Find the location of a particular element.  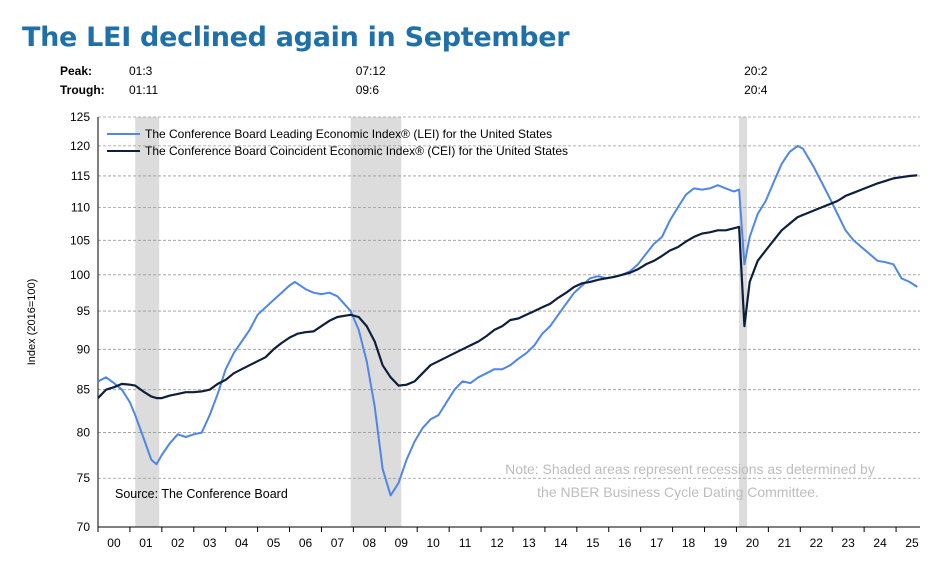

y-tick-label: 110 is located at coordinates (80, 207).